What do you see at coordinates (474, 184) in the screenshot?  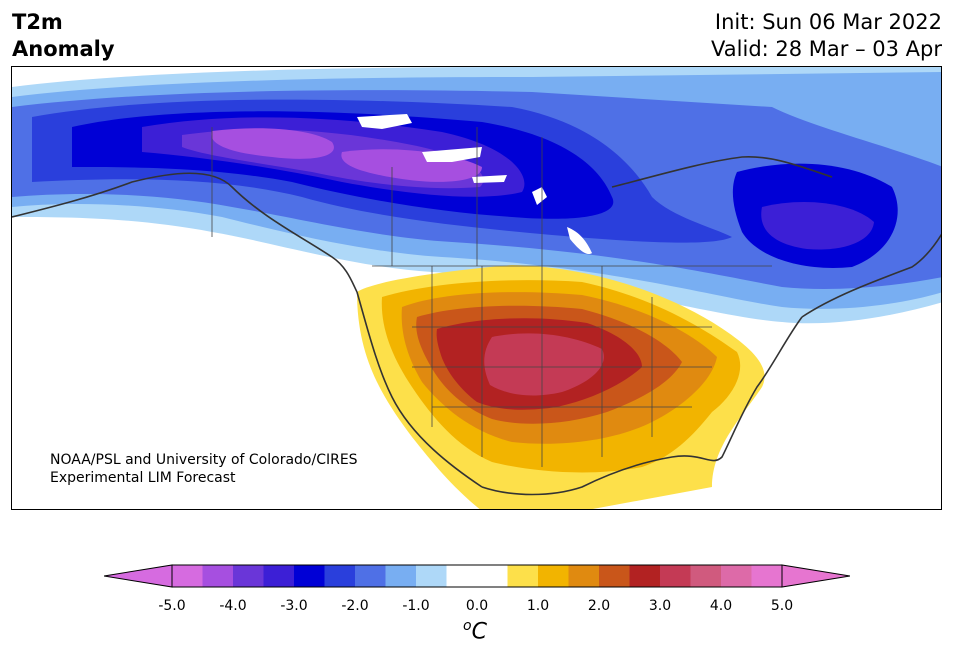 I see `great-lakes-white` at bounding box center [474, 184].